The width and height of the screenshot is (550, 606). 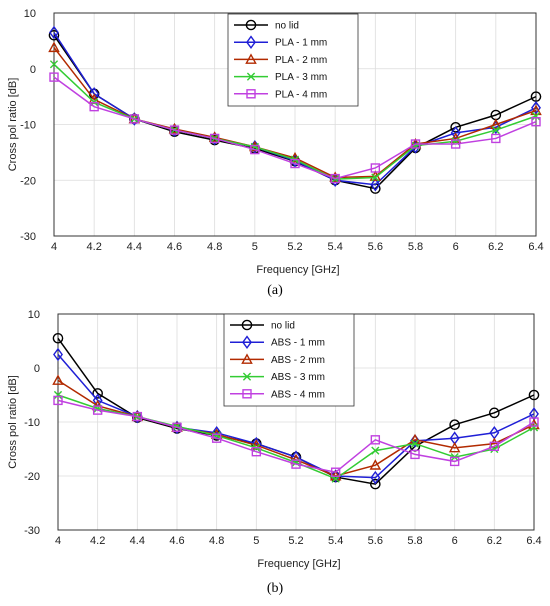 I want to click on cb-x-tick-label: 5.6, so click(x=375, y=541).